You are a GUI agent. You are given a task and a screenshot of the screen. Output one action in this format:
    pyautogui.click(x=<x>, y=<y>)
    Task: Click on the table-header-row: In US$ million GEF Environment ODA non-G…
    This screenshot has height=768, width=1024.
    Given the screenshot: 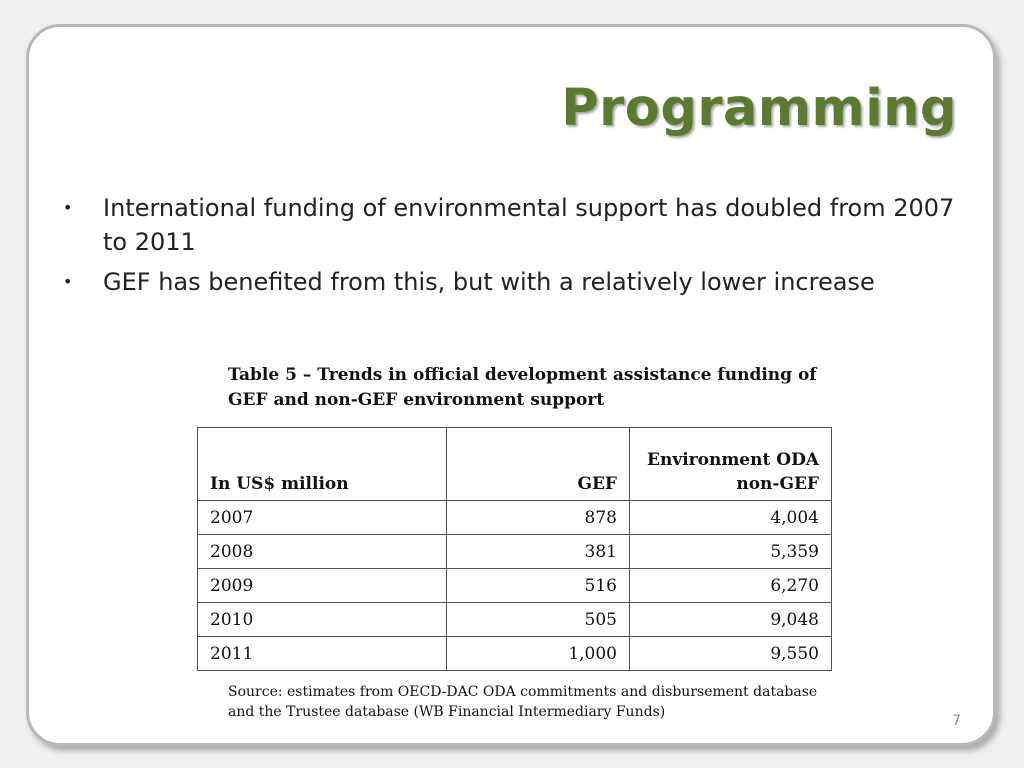 What is the action you would take?
    pyautogui.click(x=514, y=464)
    